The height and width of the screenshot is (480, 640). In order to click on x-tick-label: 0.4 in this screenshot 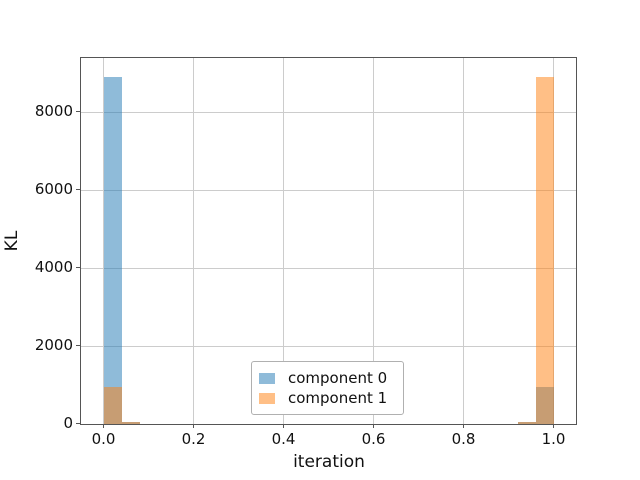, I will do `click(283, 439)`.